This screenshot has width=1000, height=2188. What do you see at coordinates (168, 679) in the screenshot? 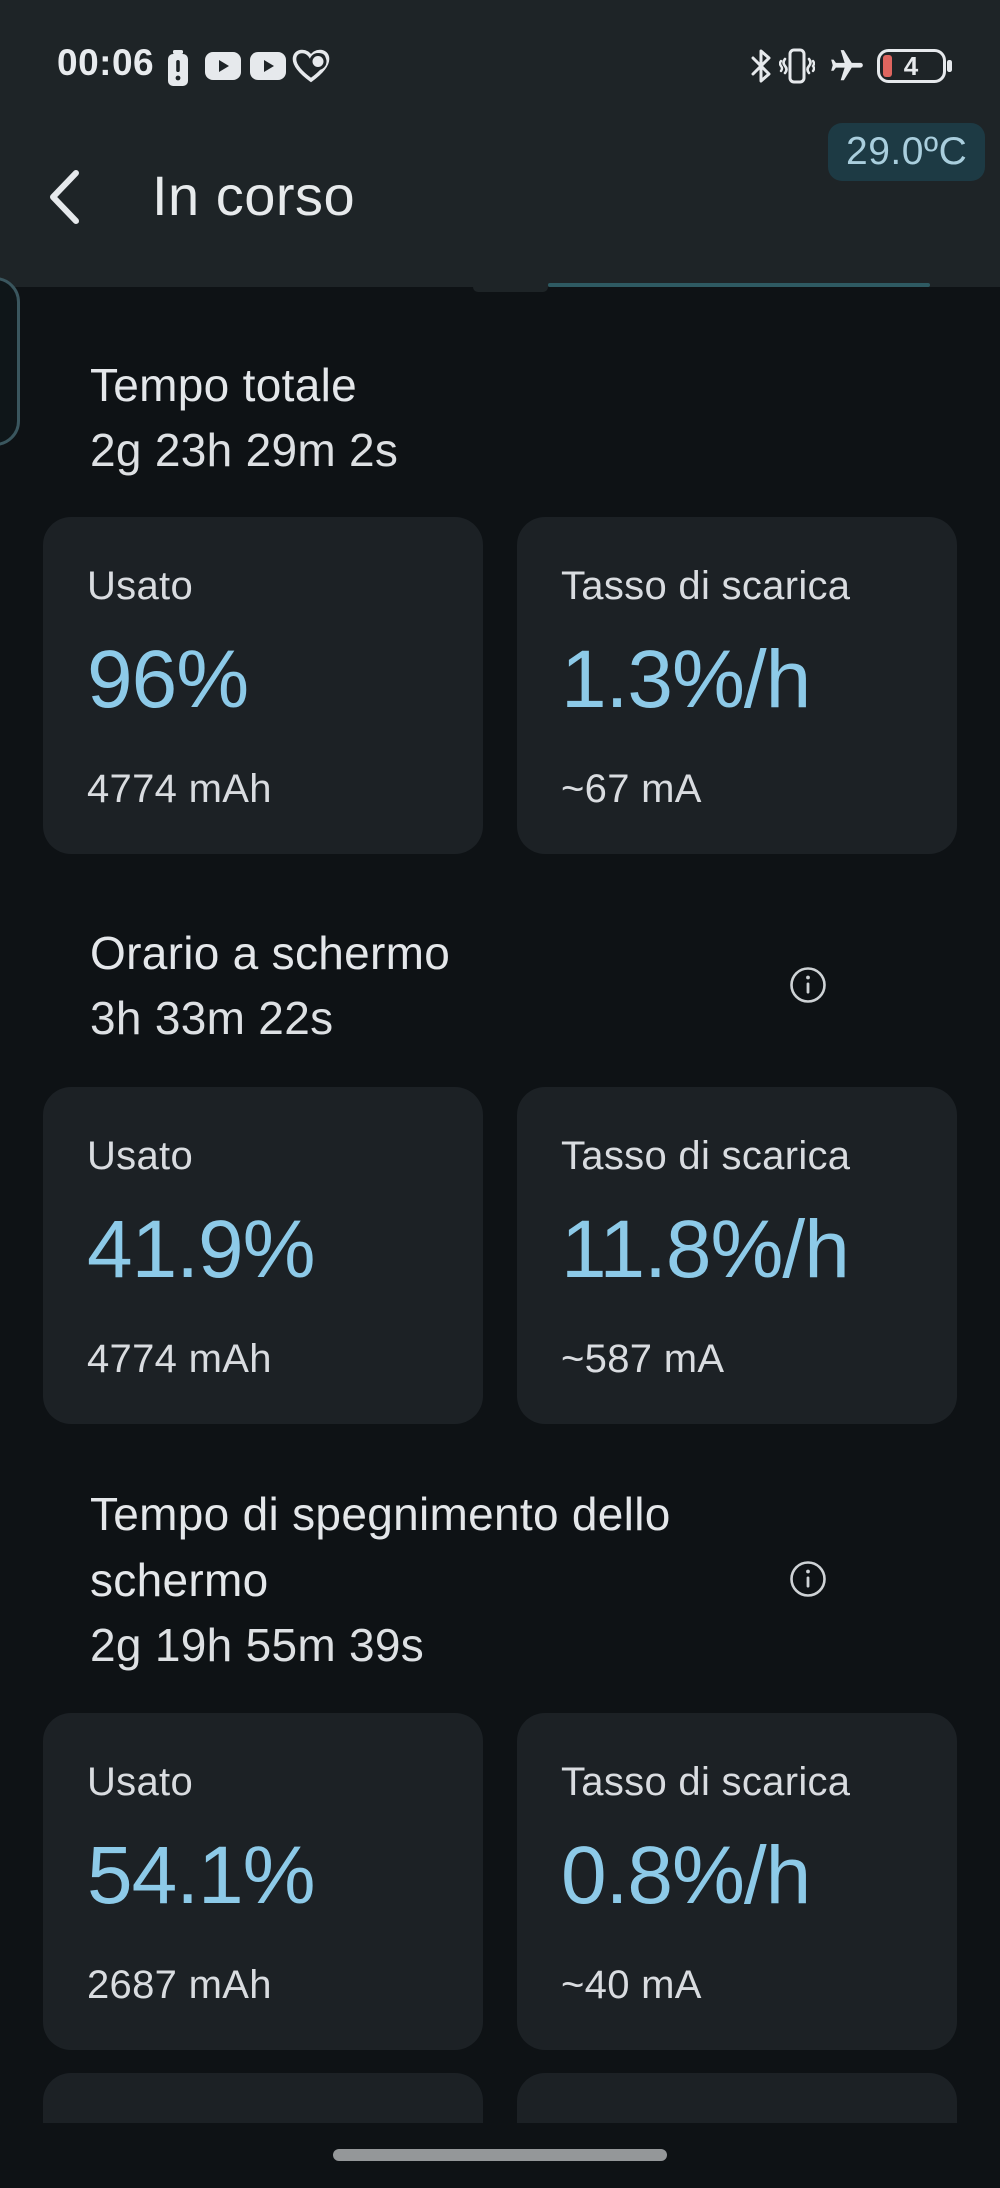
I see `card-value: 96%` at bounding box center [168, 679].